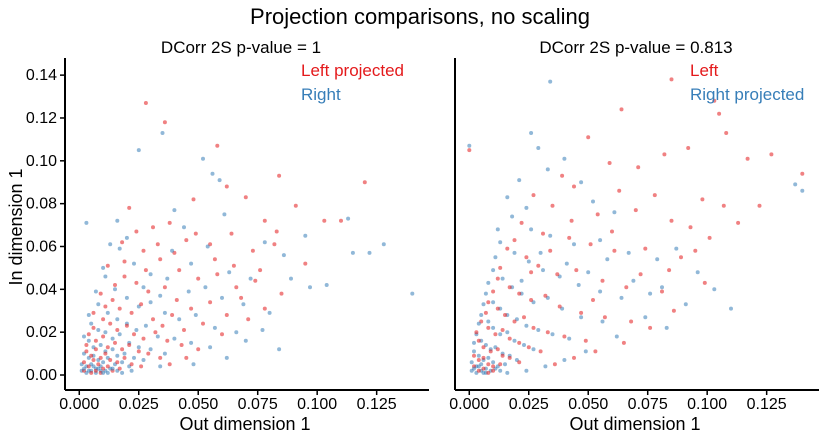 The image size is (824, 439). I want to click on panel-left-xtick-label: 0.100, so click(317, 404).